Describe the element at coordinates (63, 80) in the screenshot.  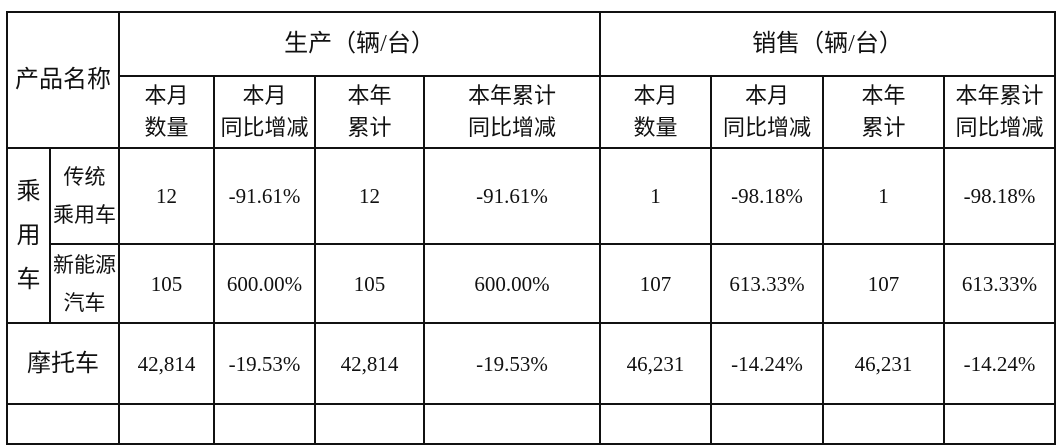
I see `product-name-header: 产品名称` at that location.